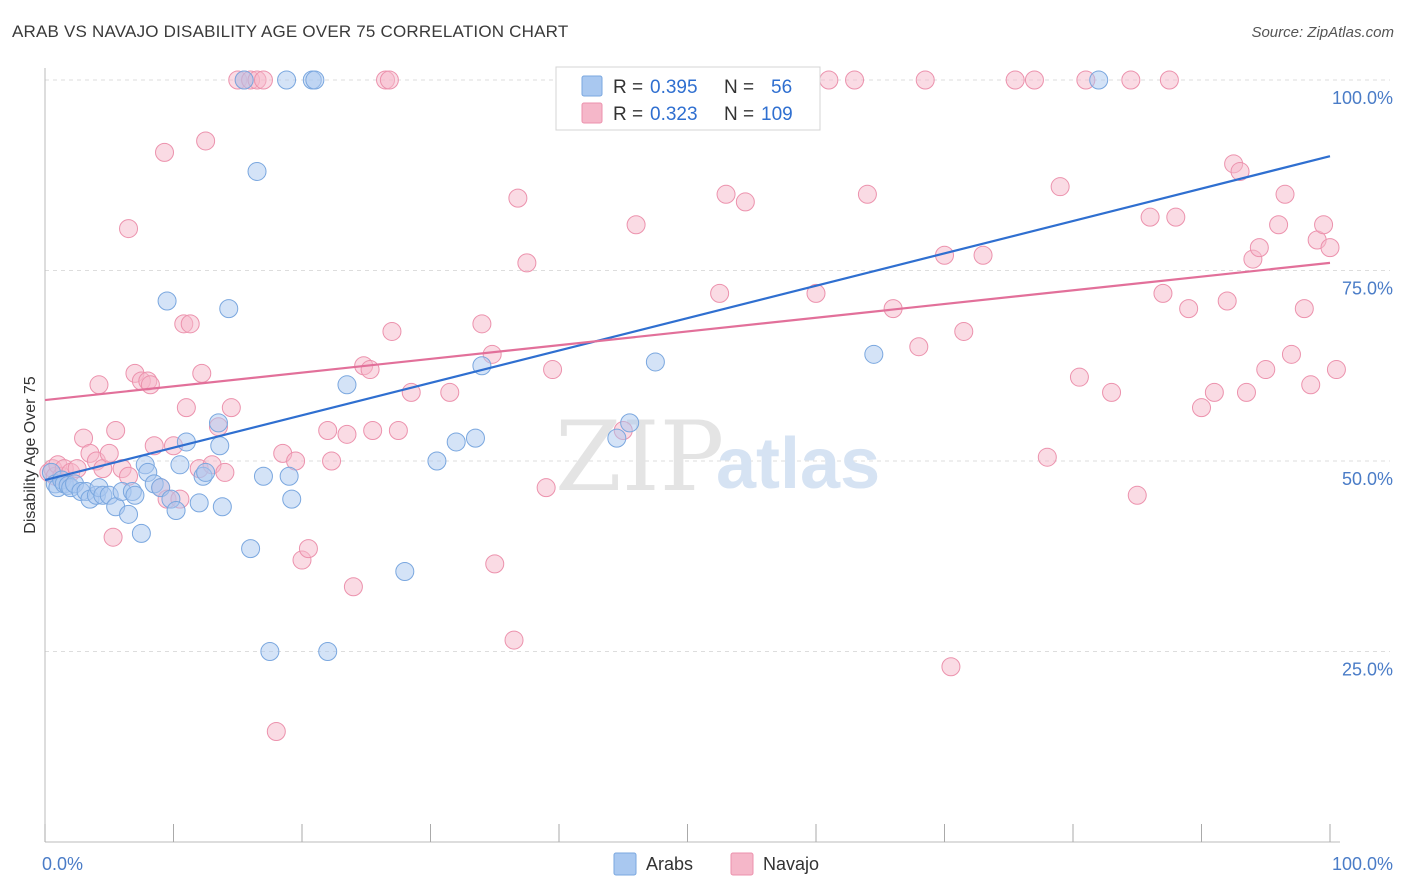  I want to click on x-tick-labels: 0.0% 100.0%, so click(717, 864).